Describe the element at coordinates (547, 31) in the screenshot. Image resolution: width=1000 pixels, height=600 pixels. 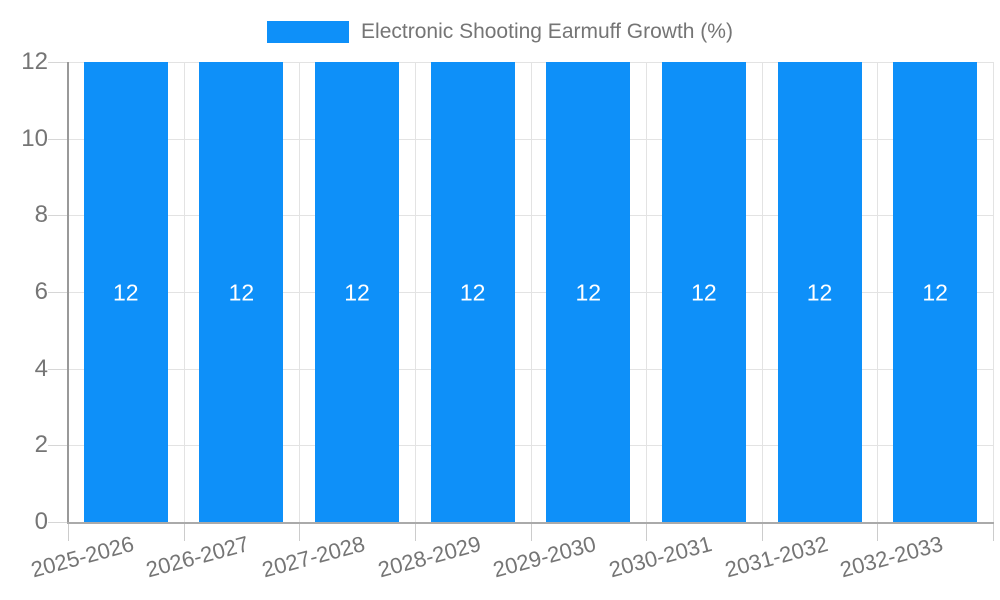
I see `legend-label: Electronic Shooting Earmuff Growth (%)` at that location.